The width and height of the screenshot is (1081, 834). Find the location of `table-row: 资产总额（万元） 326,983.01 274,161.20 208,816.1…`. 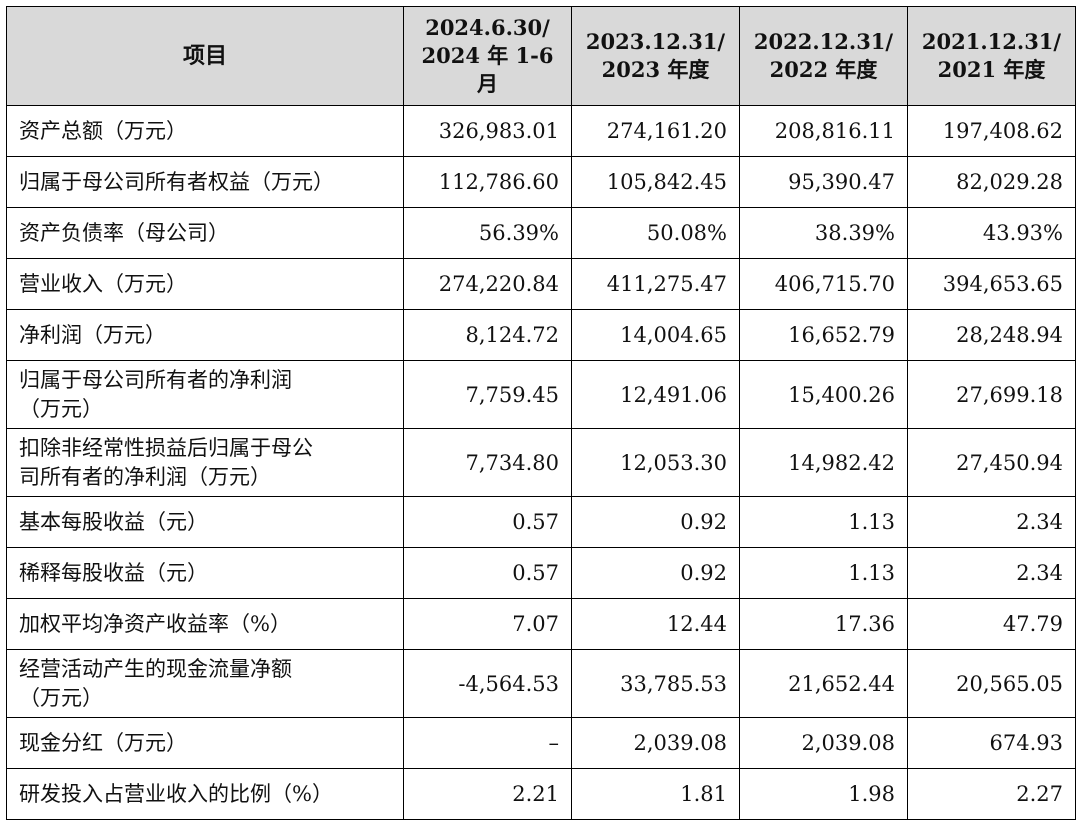

table-row: 资产总额（万元） 326,983.01 274,161.20 208,816.1… is located at coordinates (541, 131).